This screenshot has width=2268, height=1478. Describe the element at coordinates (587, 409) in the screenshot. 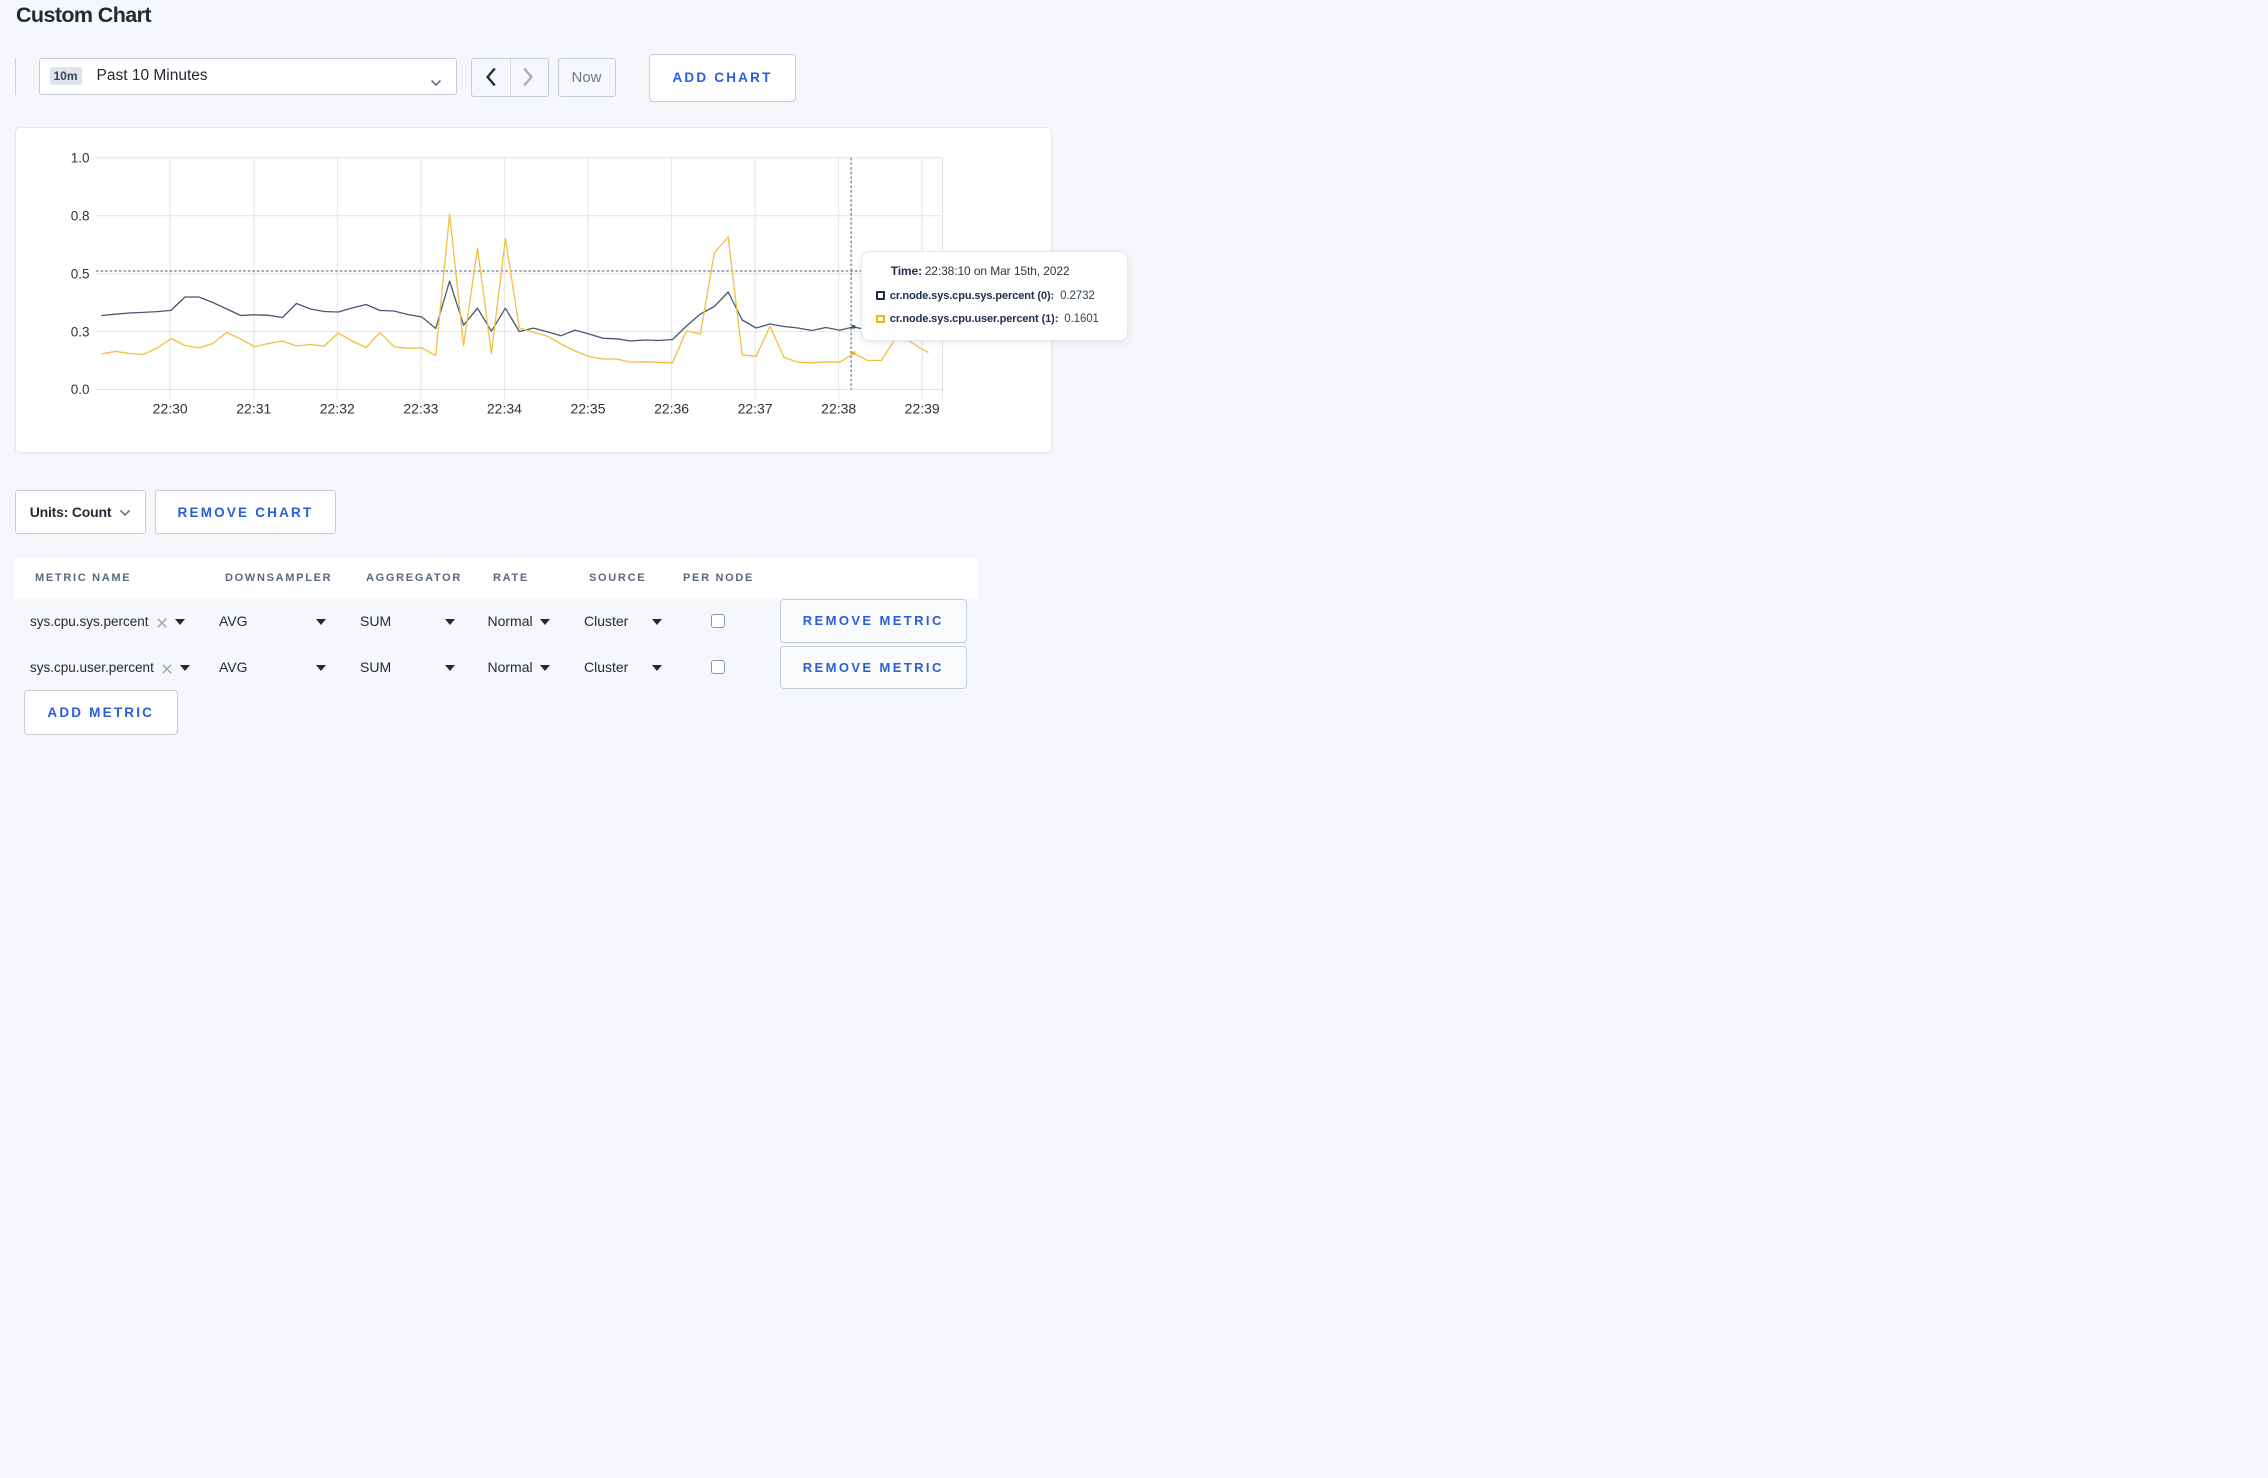

I see `svg-text: 22:35` at that location.